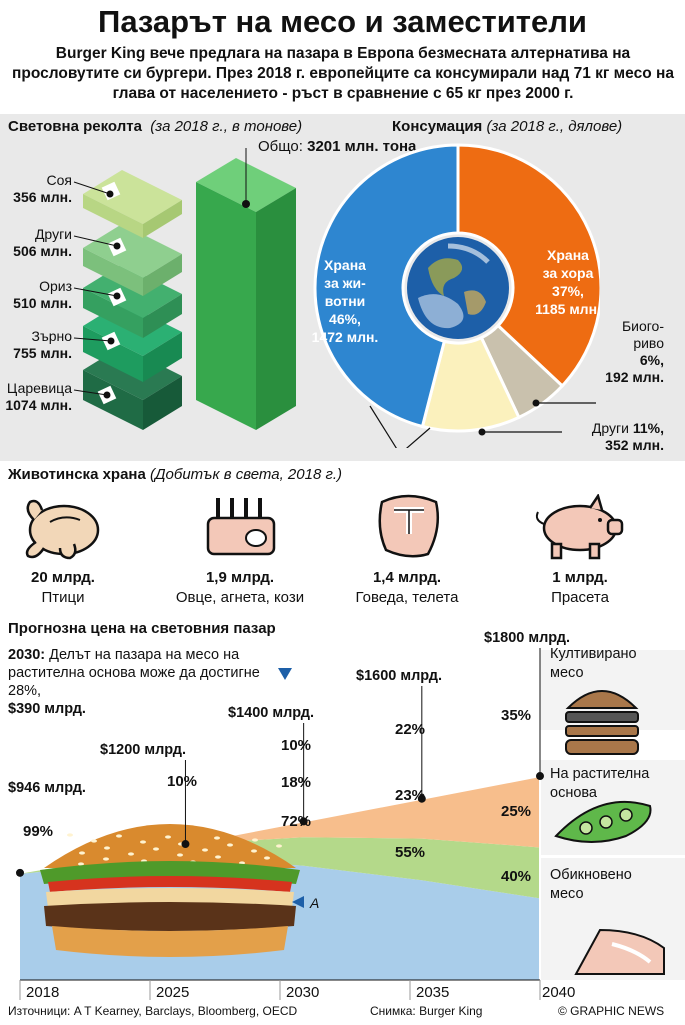  Describe the element at coordinates (593, 663) in the screenshot. I see `legend-cultured: Култивирано месо` at that location.